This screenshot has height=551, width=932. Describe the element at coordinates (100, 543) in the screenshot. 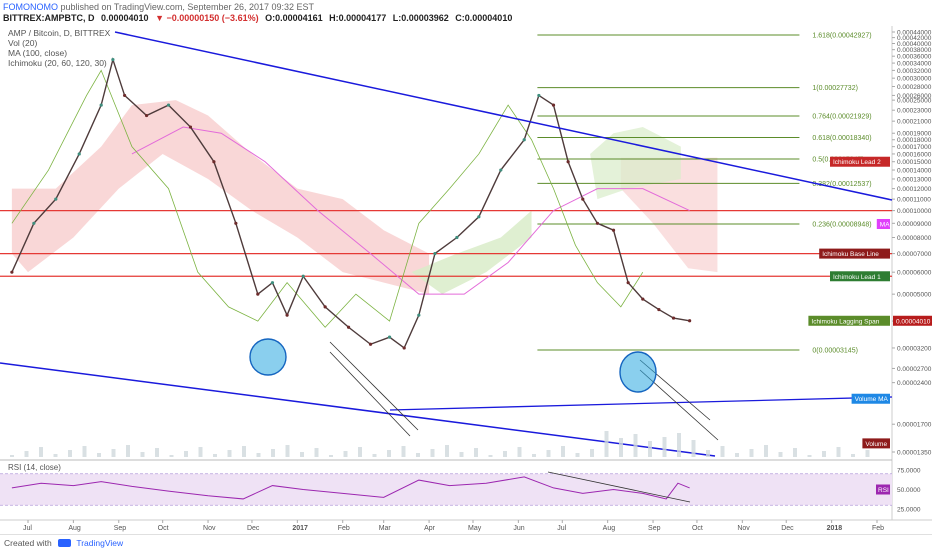

I see `tradingview-brand: TradingView` at that location.